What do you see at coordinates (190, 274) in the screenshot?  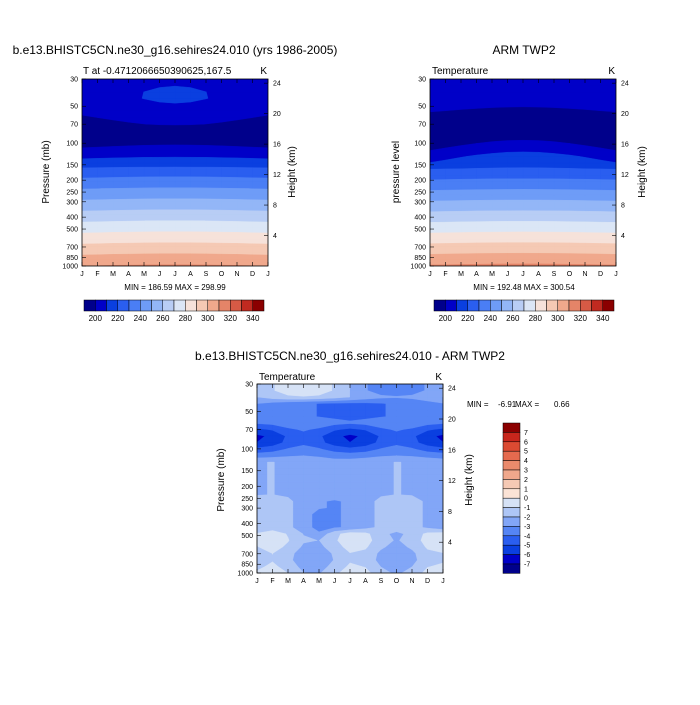 I see `model-xtick-label-7: A` at bounding box center [190, 274].